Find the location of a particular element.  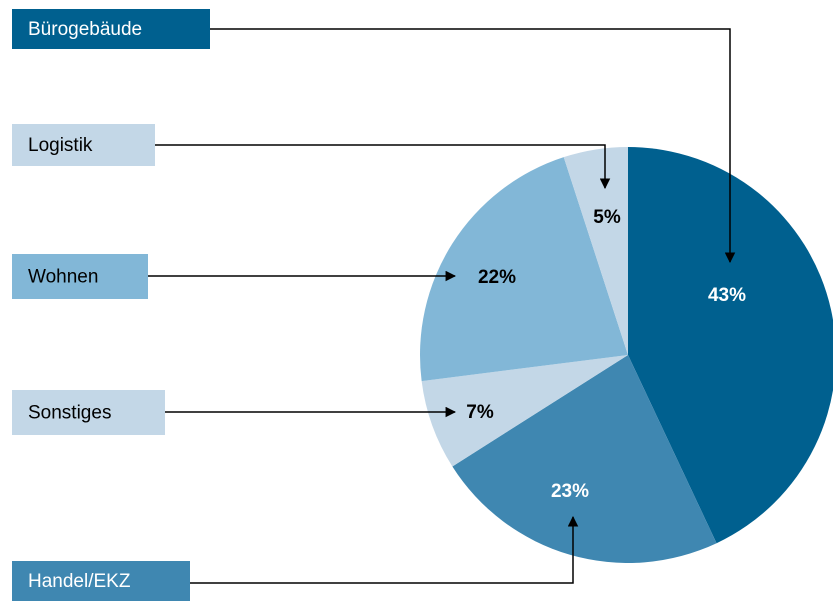

category-label: Sonstiges is located at coordinates (69, 413).